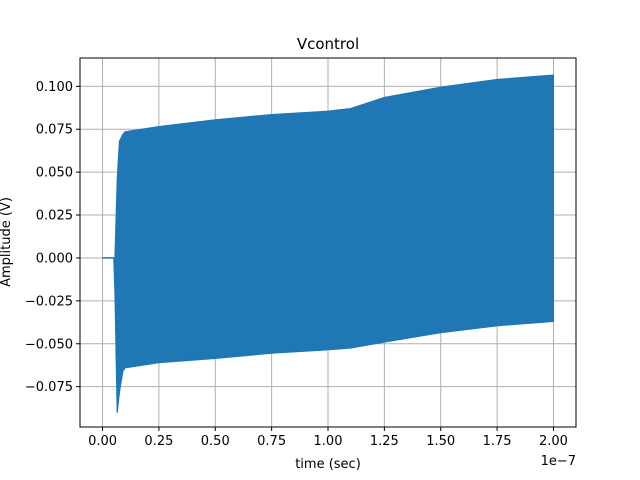  What do you see at coordinates (54, 258) in the screenshot?
I see `y-tick-label: 0.000` at bounding box center [54, 258].